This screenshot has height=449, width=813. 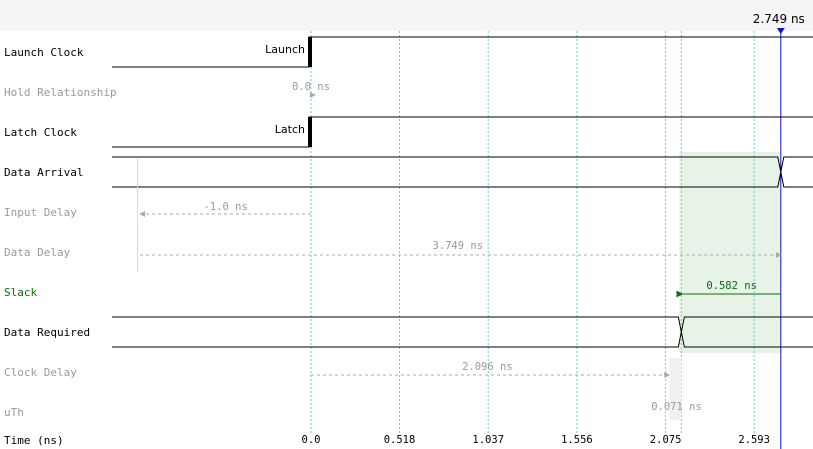 What do you see at coordinates (665, 440) in the screenshot?
I see `axis-tick-label: 2.075` at bounding box center [665, 440].